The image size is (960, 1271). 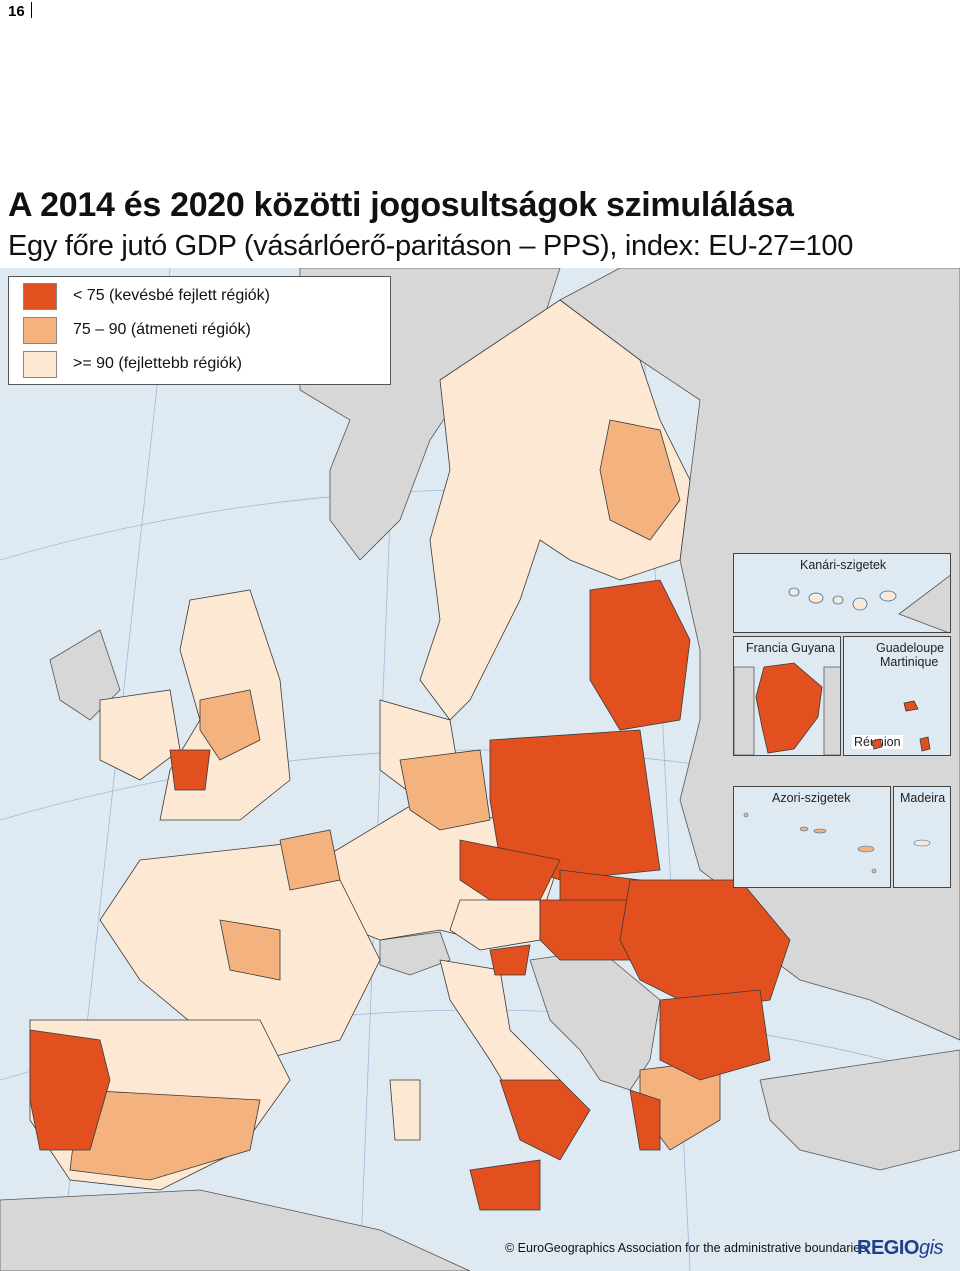 I want to click on inset-label-guadeloupe: Guadeloupe, so click(x=910, y=648).